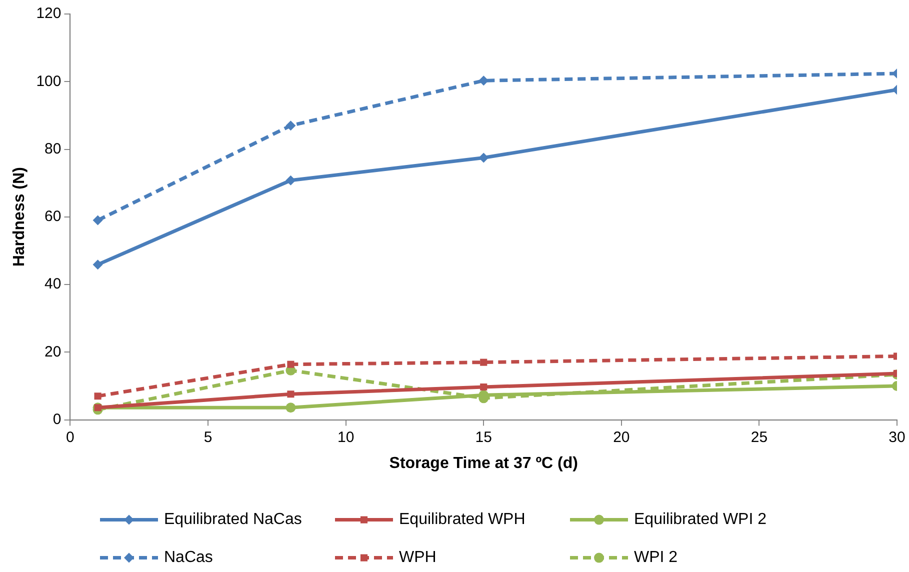 This screenshot has height=572, width=909. I want to click on x-tick-label: 20, so click(621, 437).